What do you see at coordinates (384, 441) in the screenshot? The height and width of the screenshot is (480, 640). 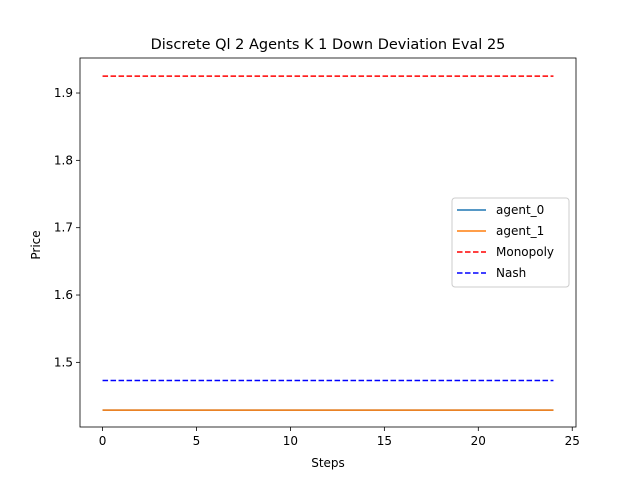 I see `x-tick-label: 15` at bounding box center [384, 441].